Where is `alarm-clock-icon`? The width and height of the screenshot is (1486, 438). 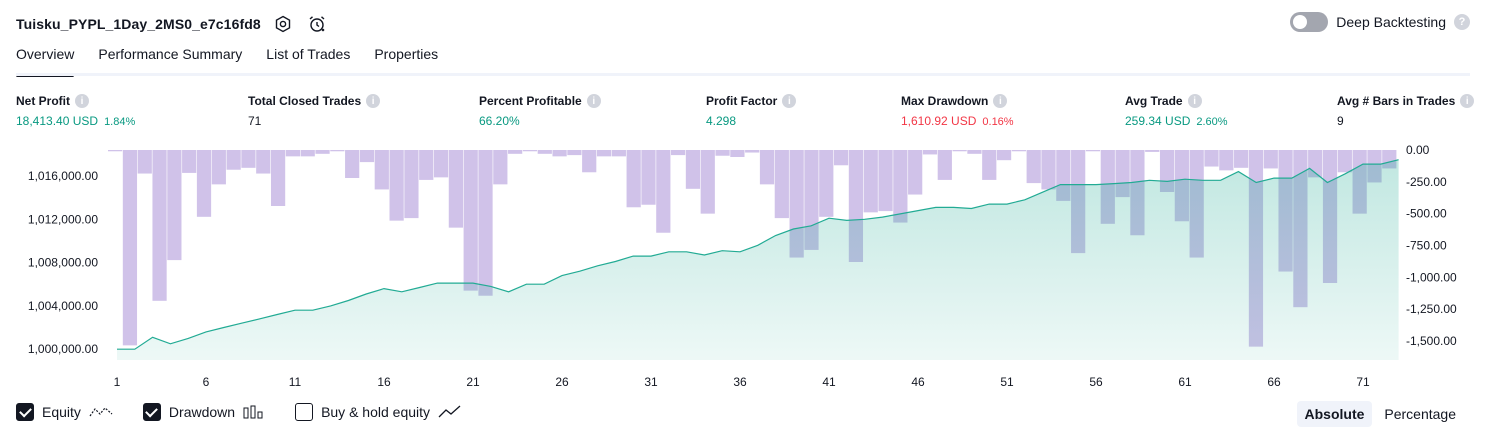
alarm-clock-icon is located at coordinates (317, 24).